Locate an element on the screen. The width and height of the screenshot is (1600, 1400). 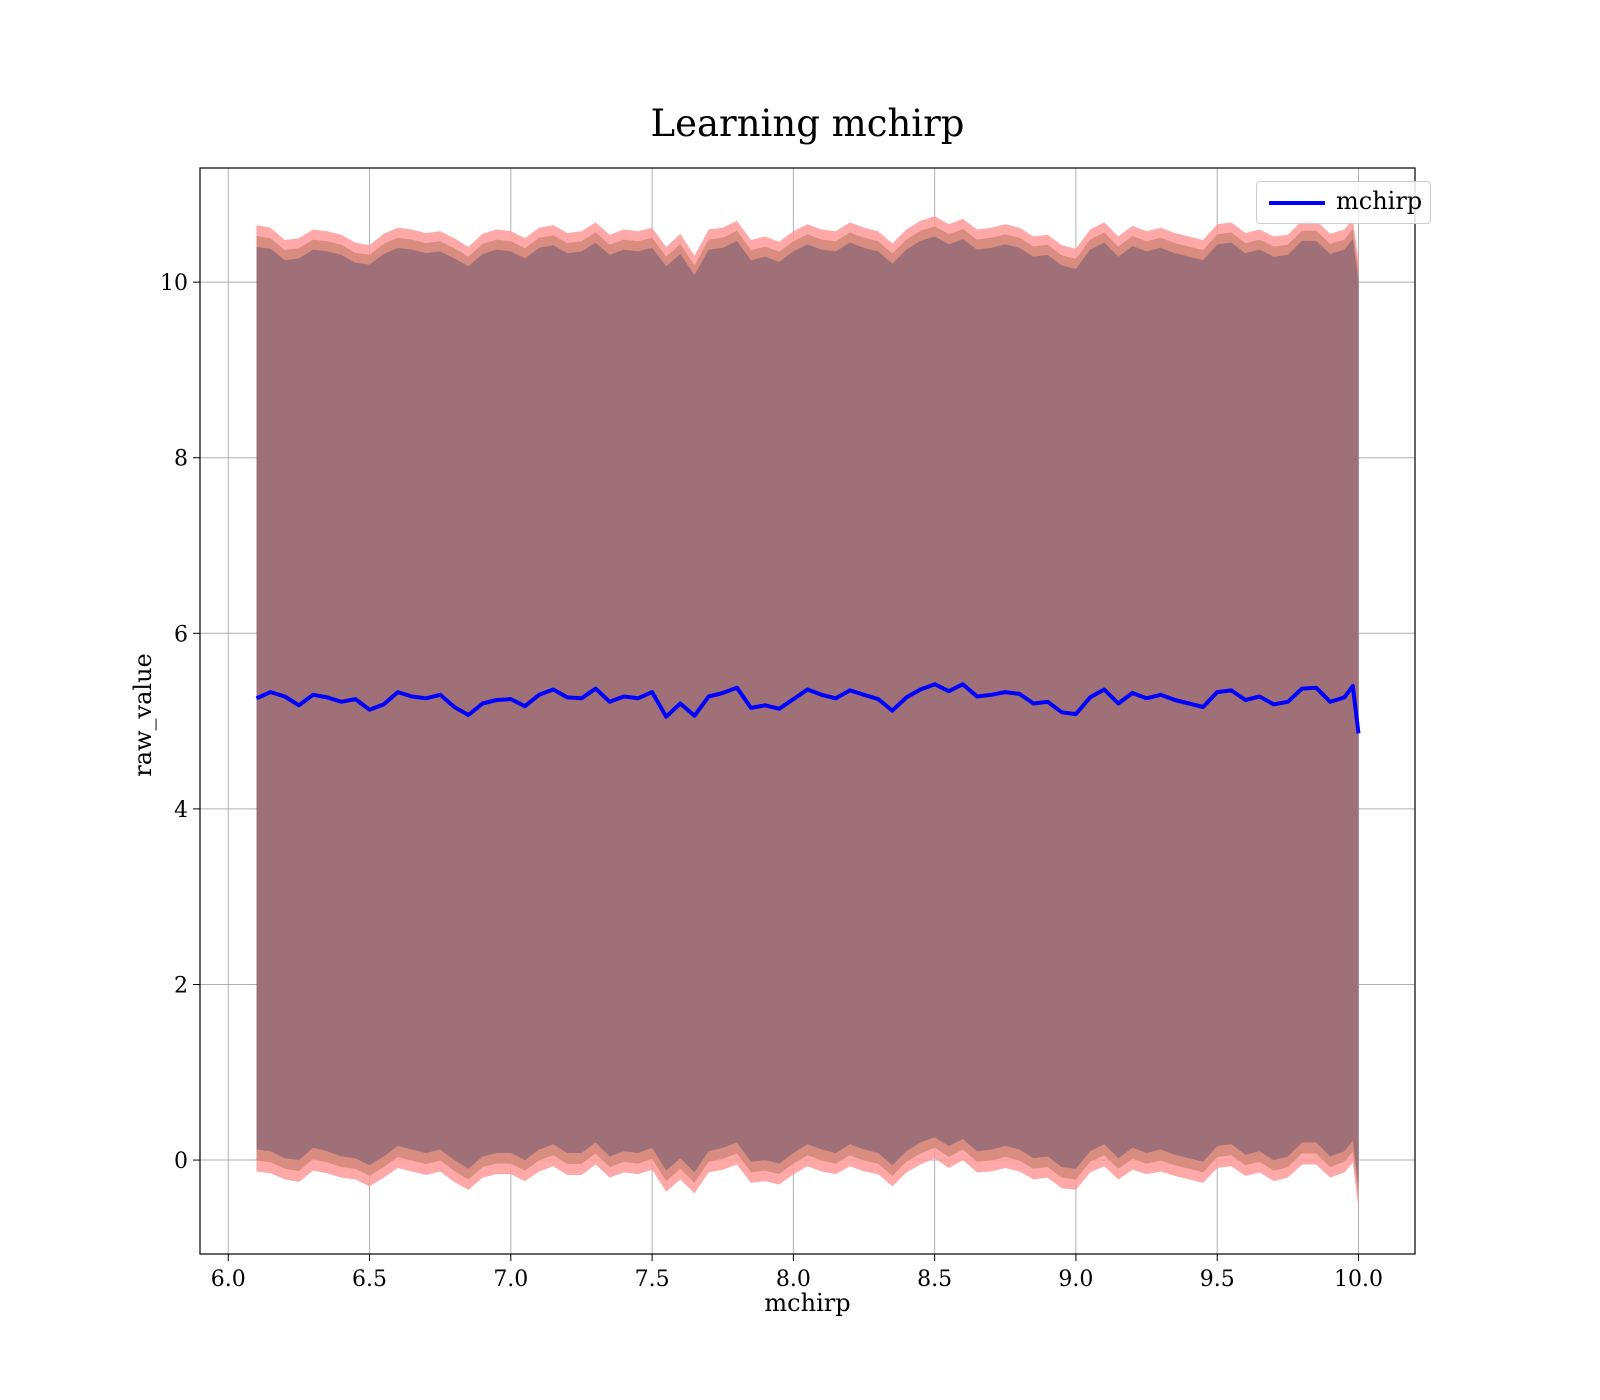
x-tick-label: 6.5 is located at coordinates (369, 1279).